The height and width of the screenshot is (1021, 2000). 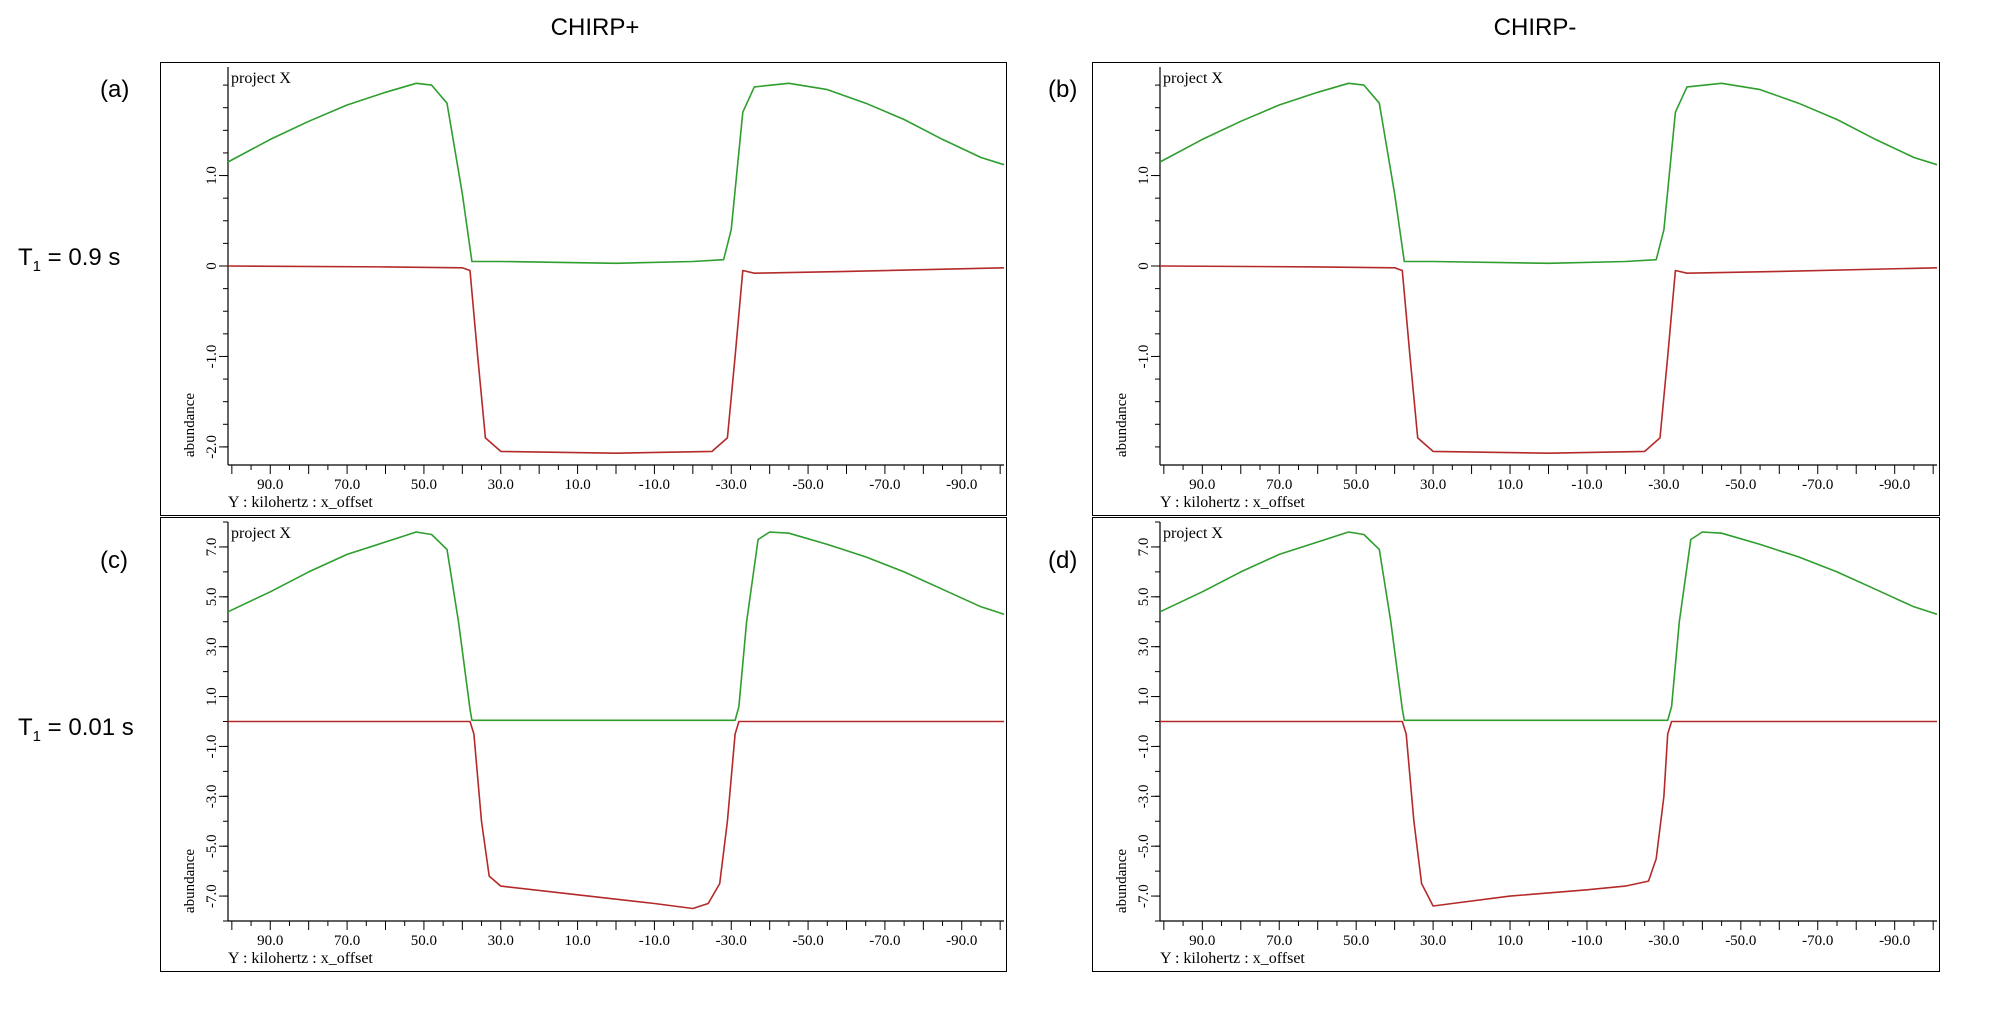 I want to click on panel-label-c: (c), so click(x=114, y=560).